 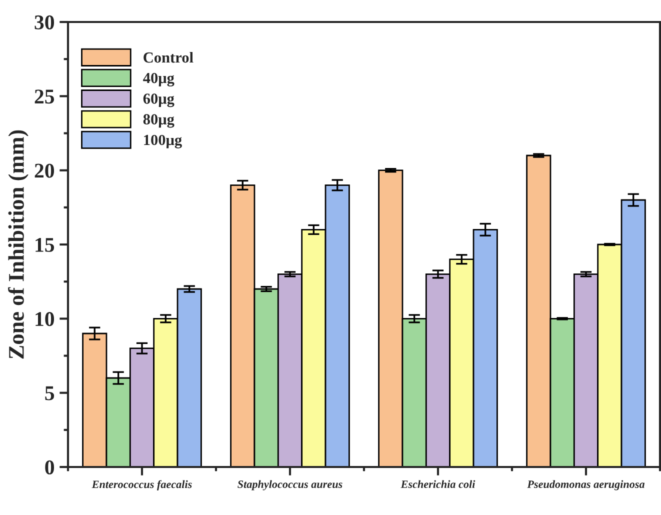 I want to click on legend-label: Control, so click(x=169, y=57).